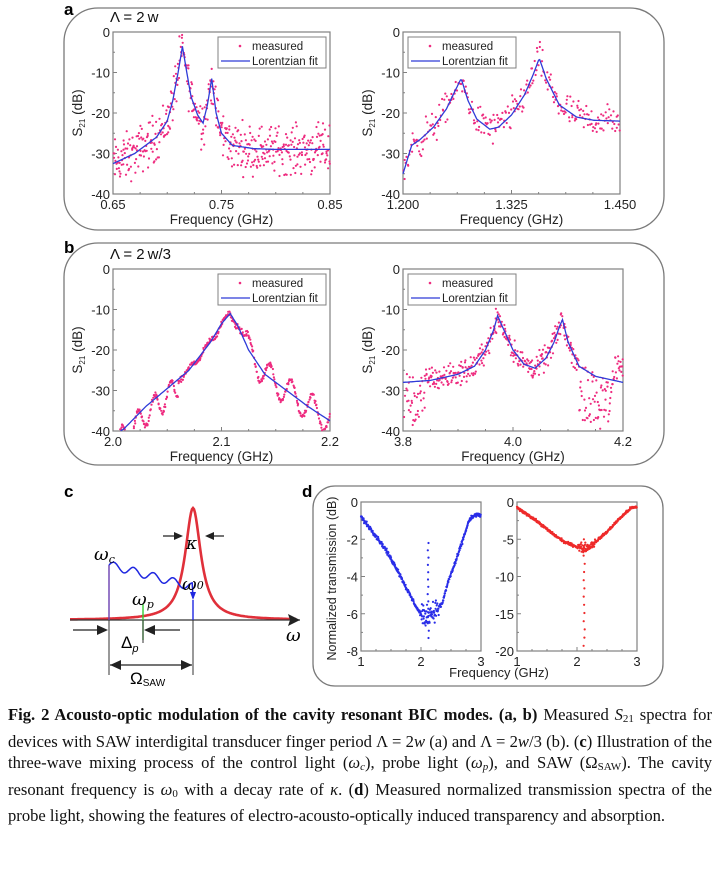  Describe the element at coordinates (294, 620) in the screenshot. I see `omega-axis-arrow-icon` at that location.